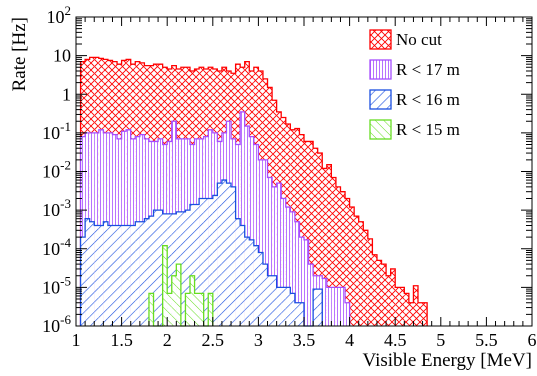 This screenshot has height=376, width=537. I want to click on legend: No cut R < 17 m R < 16 m R < 15 m, so click(414, 84).